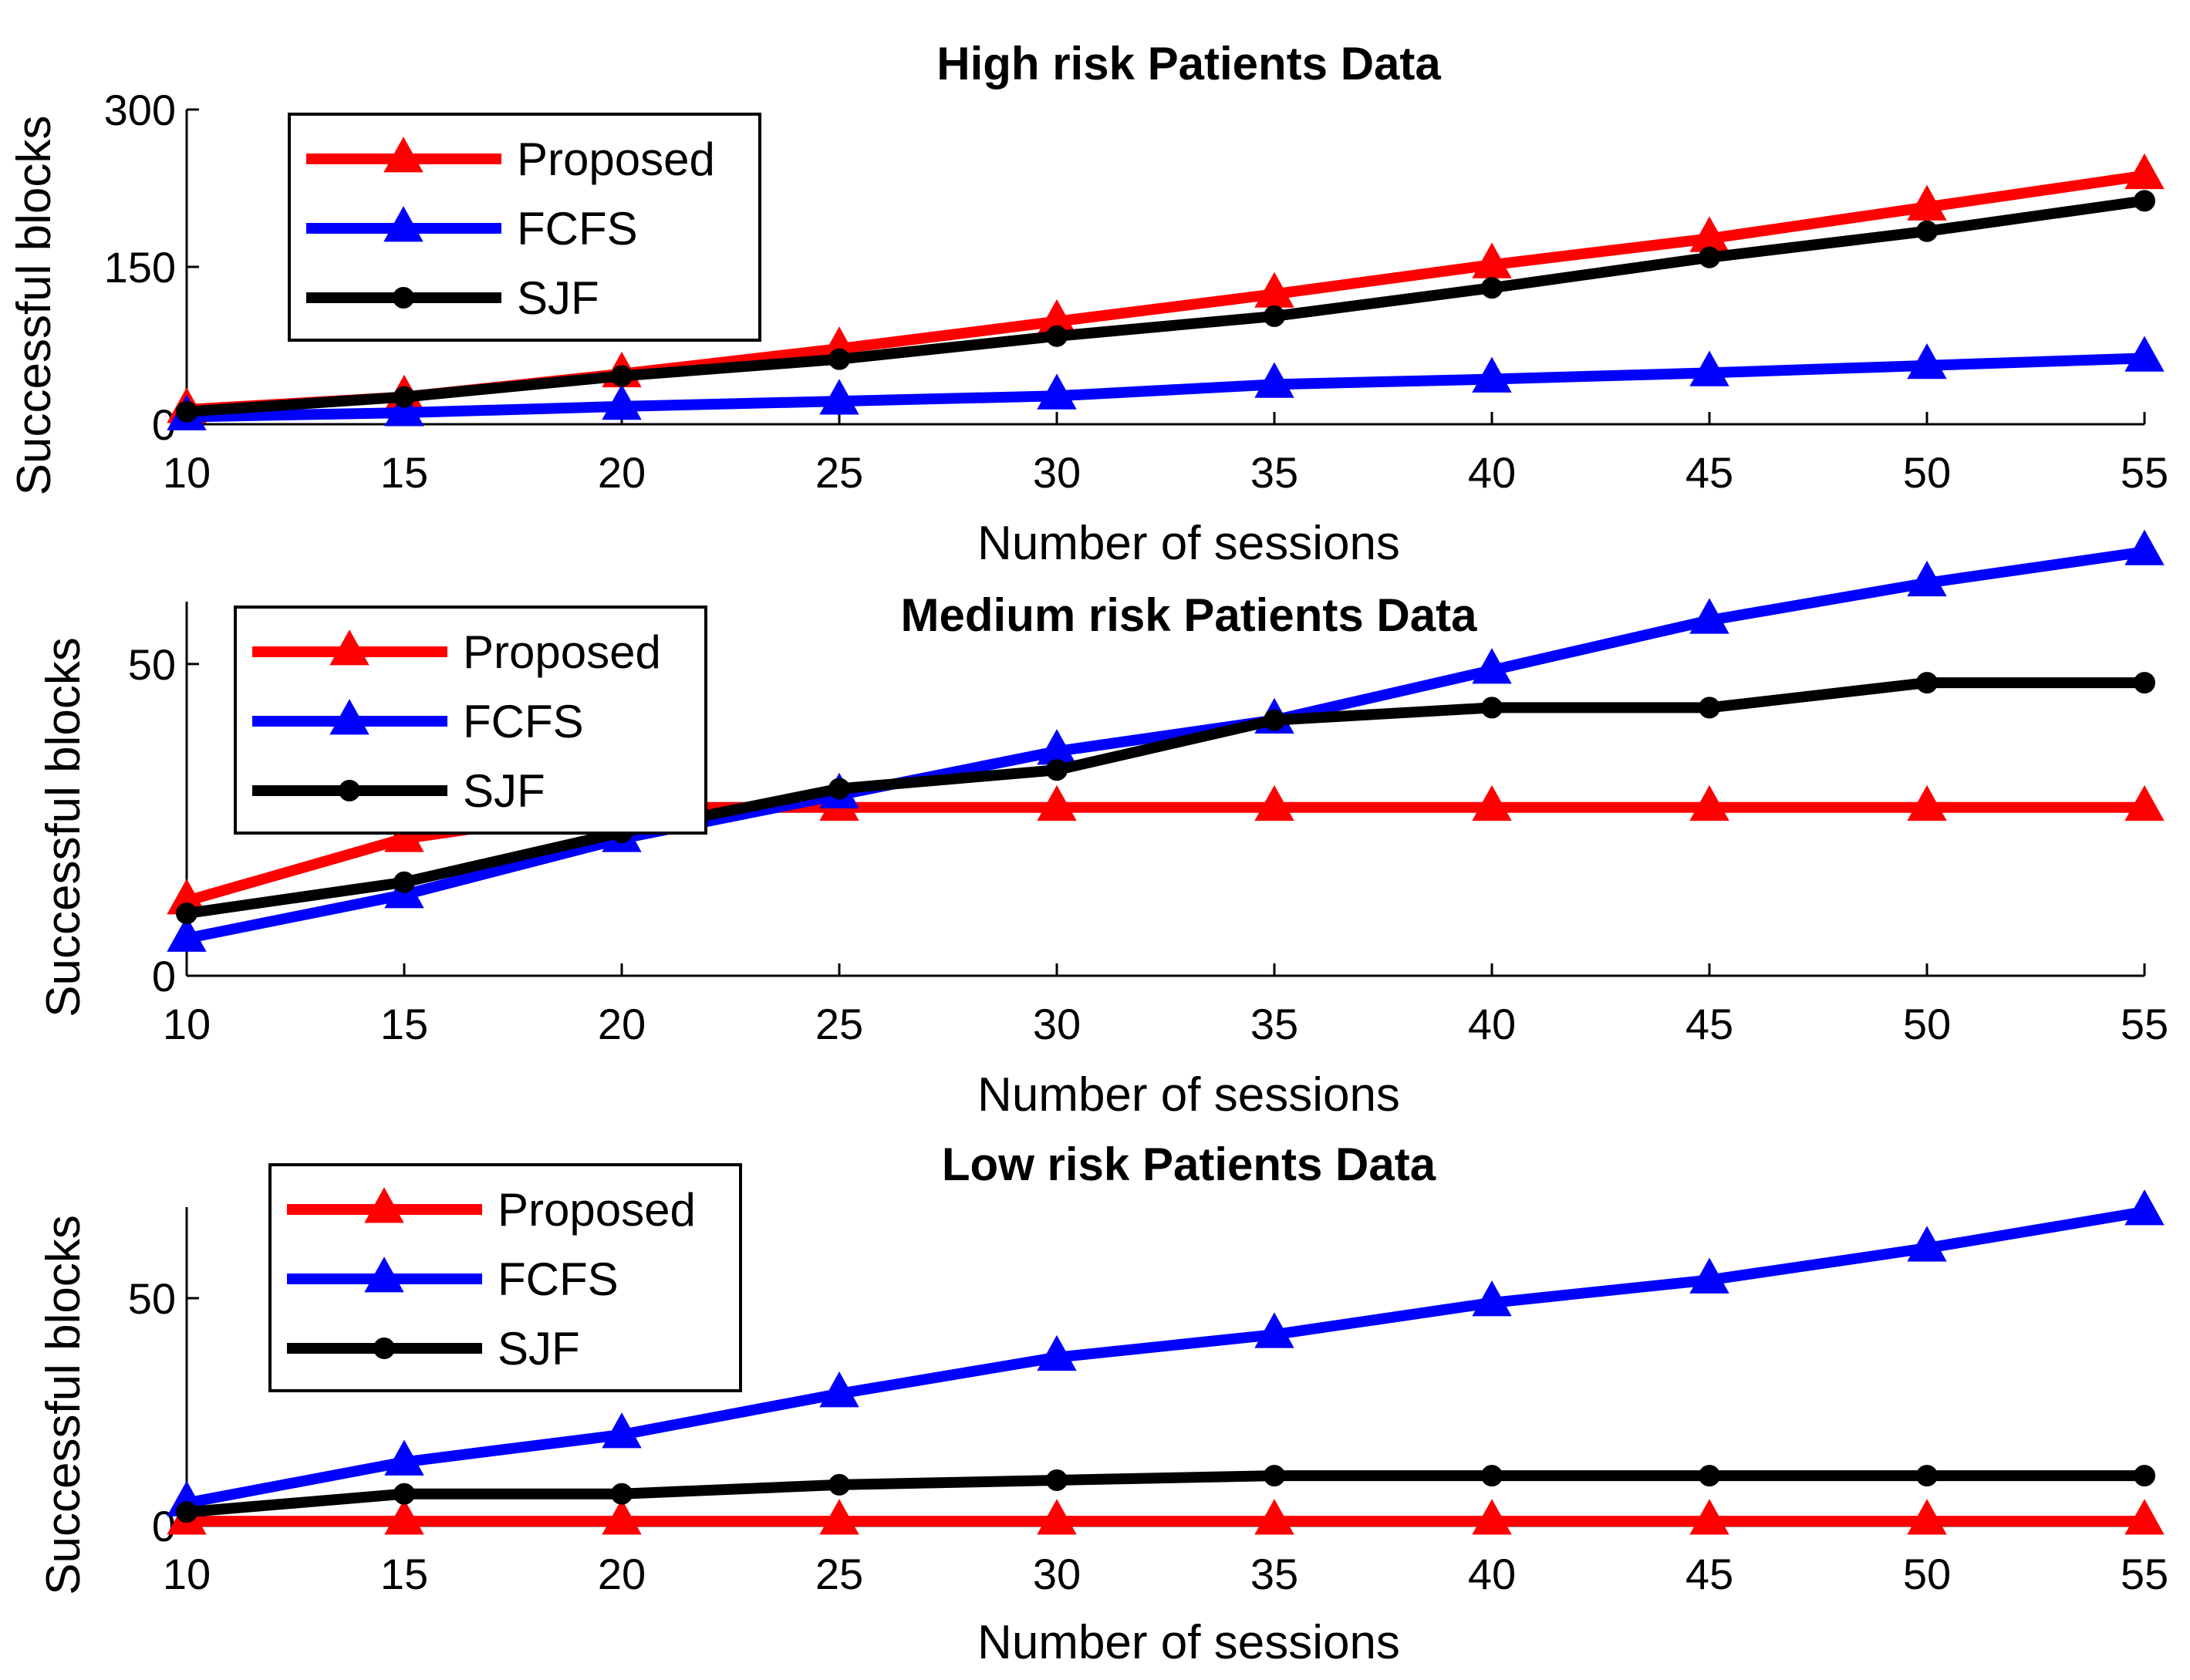 The height and width of the screenshot is (1680, 2190). I want to click on y-tick-label: 300, so click(140, 110).